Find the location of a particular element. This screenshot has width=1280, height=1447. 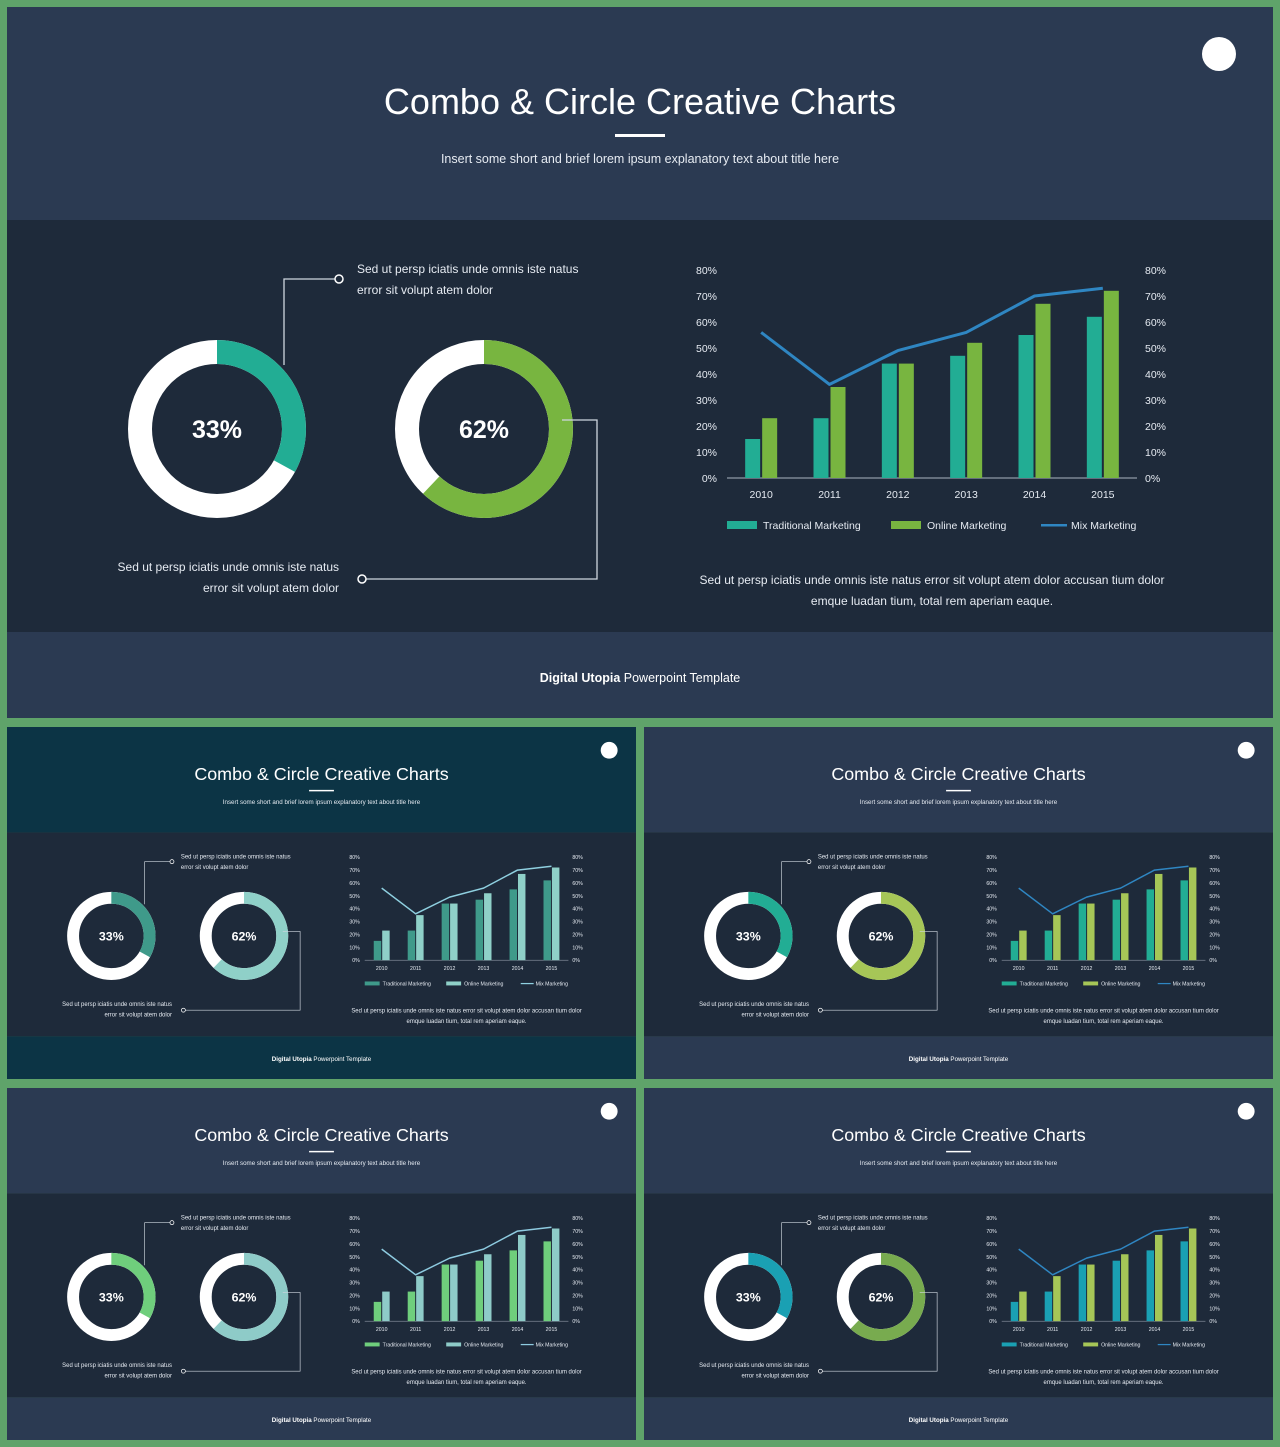

x-tick: 2010 is located at coordinates (382, 1330).